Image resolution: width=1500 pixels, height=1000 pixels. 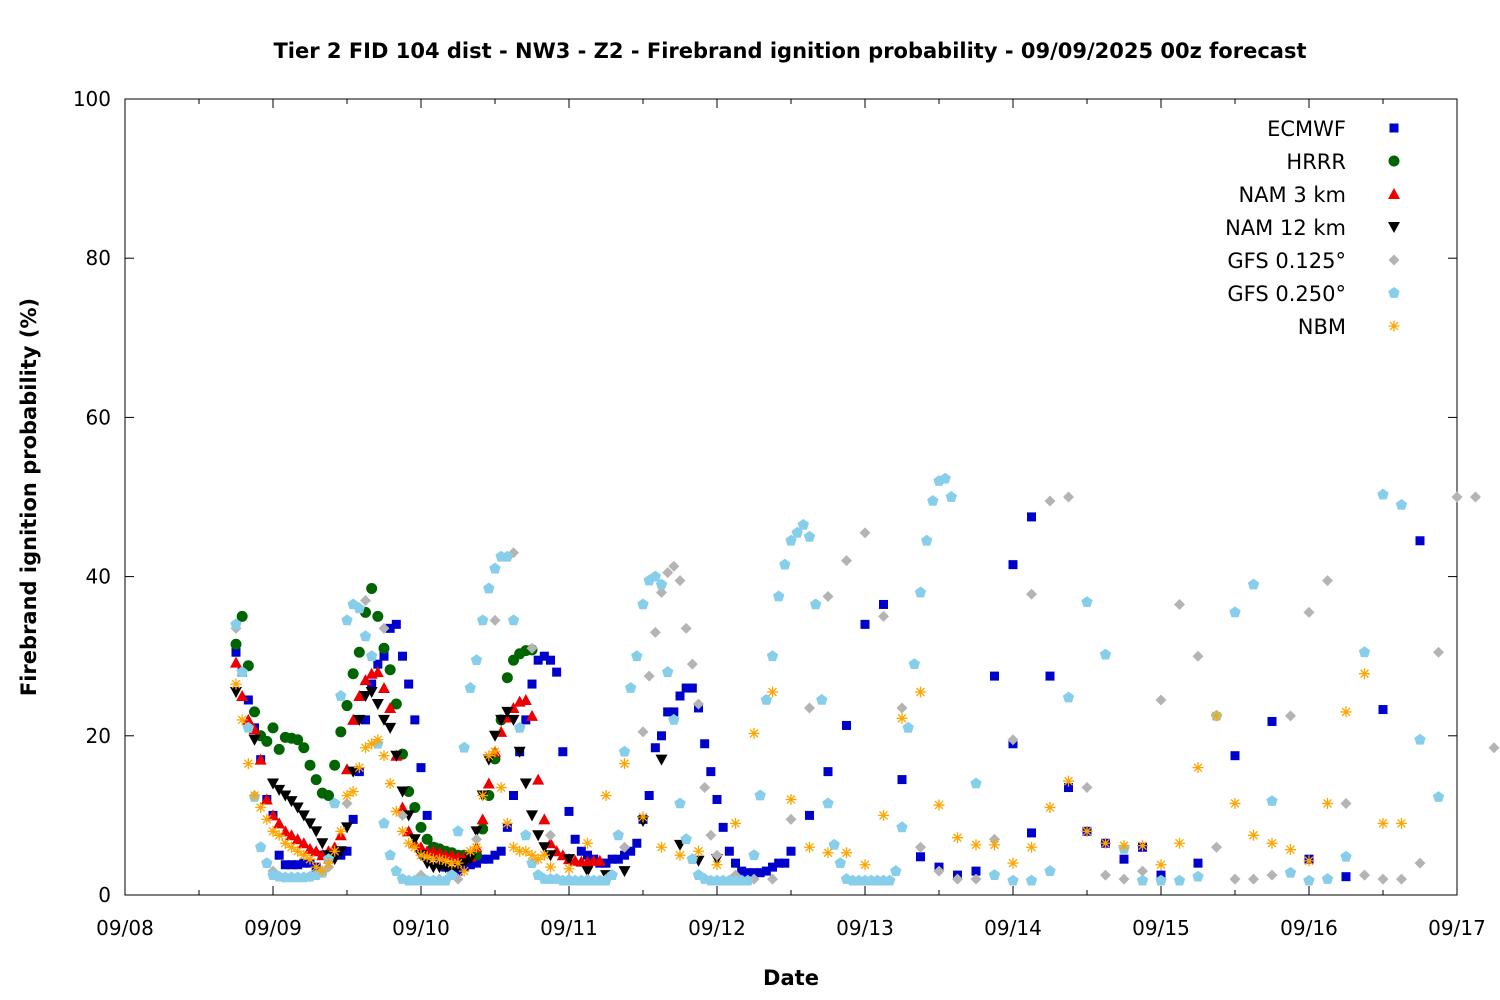 What do you see at coordinates (98, 417) in the screenshot?
I see `y-tick-label: 60` at bounding box center [98, 417].